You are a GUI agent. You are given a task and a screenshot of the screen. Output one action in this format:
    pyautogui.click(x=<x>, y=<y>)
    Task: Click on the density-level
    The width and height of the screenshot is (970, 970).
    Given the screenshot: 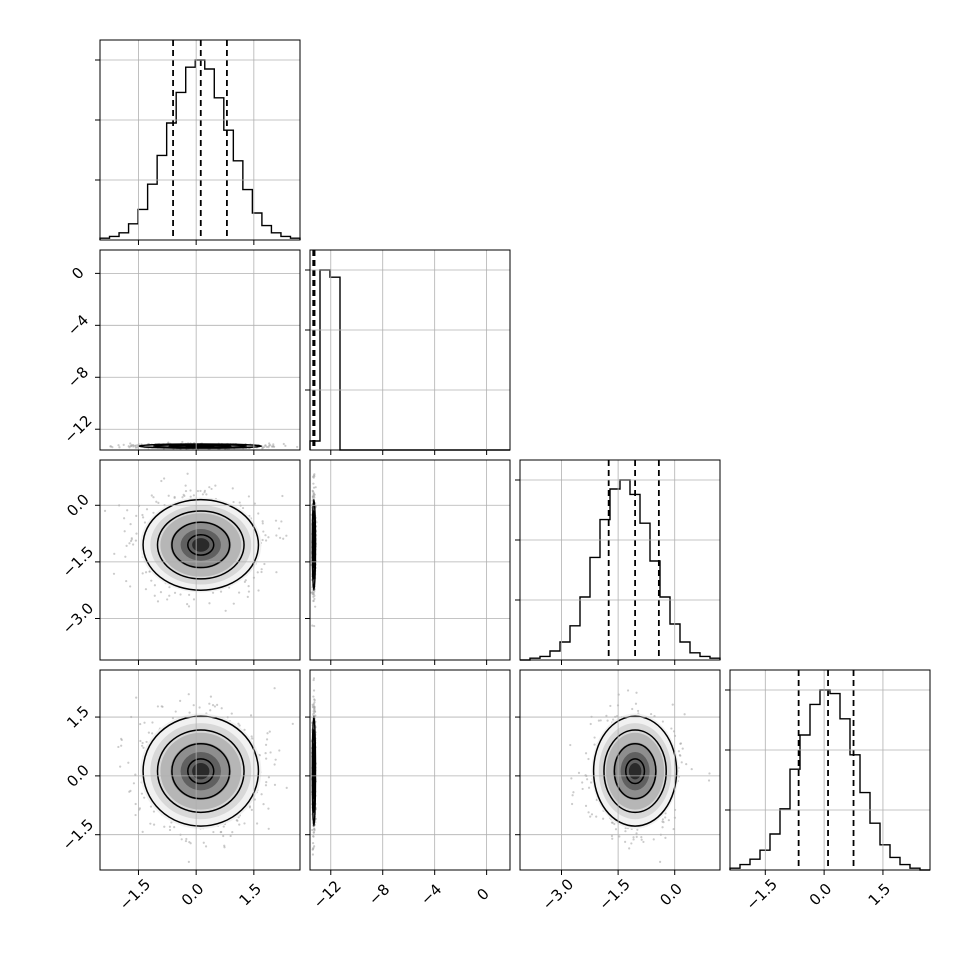 What is the action you would take?
    pyautogui.click(x=635, y=771)
    